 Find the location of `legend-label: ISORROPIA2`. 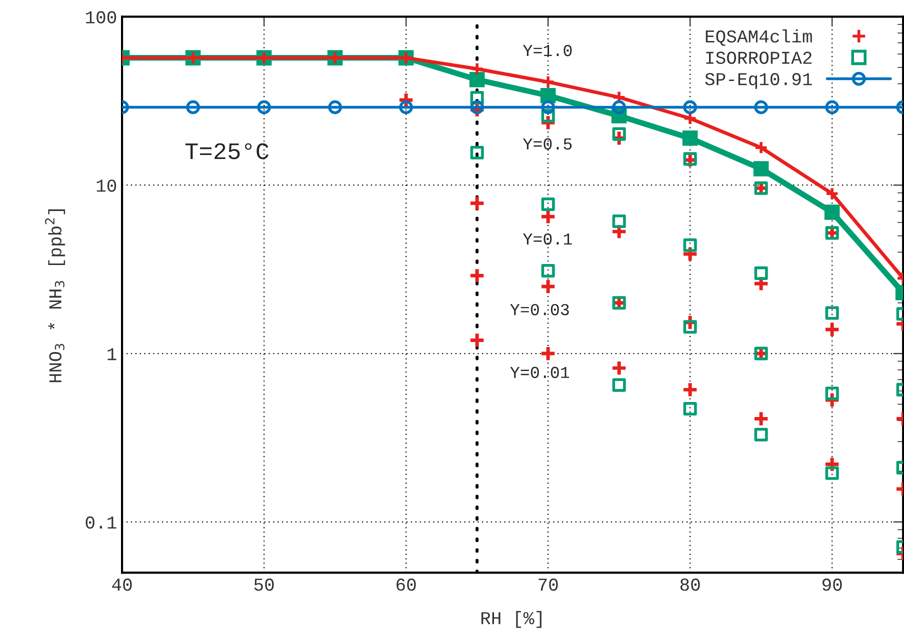

legend-label: ISORROPIA2 is located at coordinates (759, 58).